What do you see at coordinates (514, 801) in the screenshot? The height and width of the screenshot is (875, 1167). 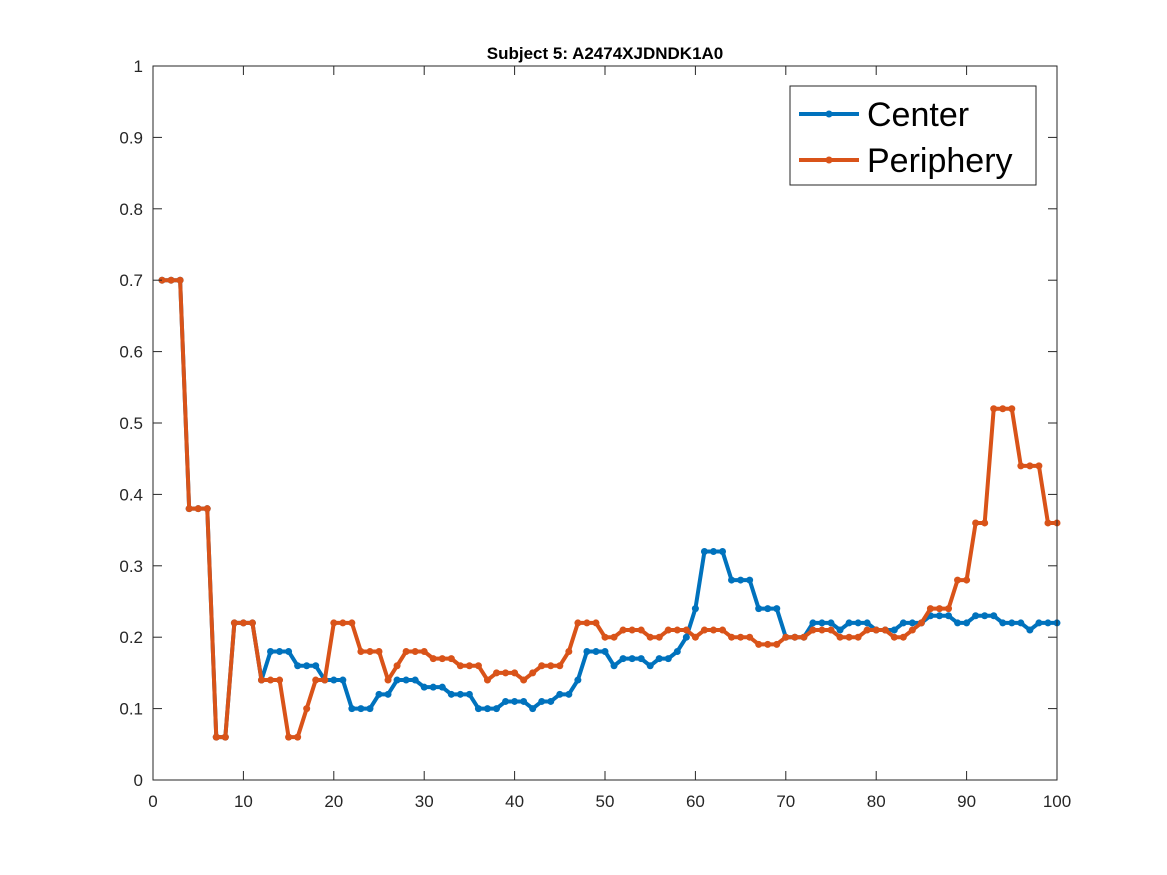 I see `x-tick-label: 40` at bounding box center [514, 801].